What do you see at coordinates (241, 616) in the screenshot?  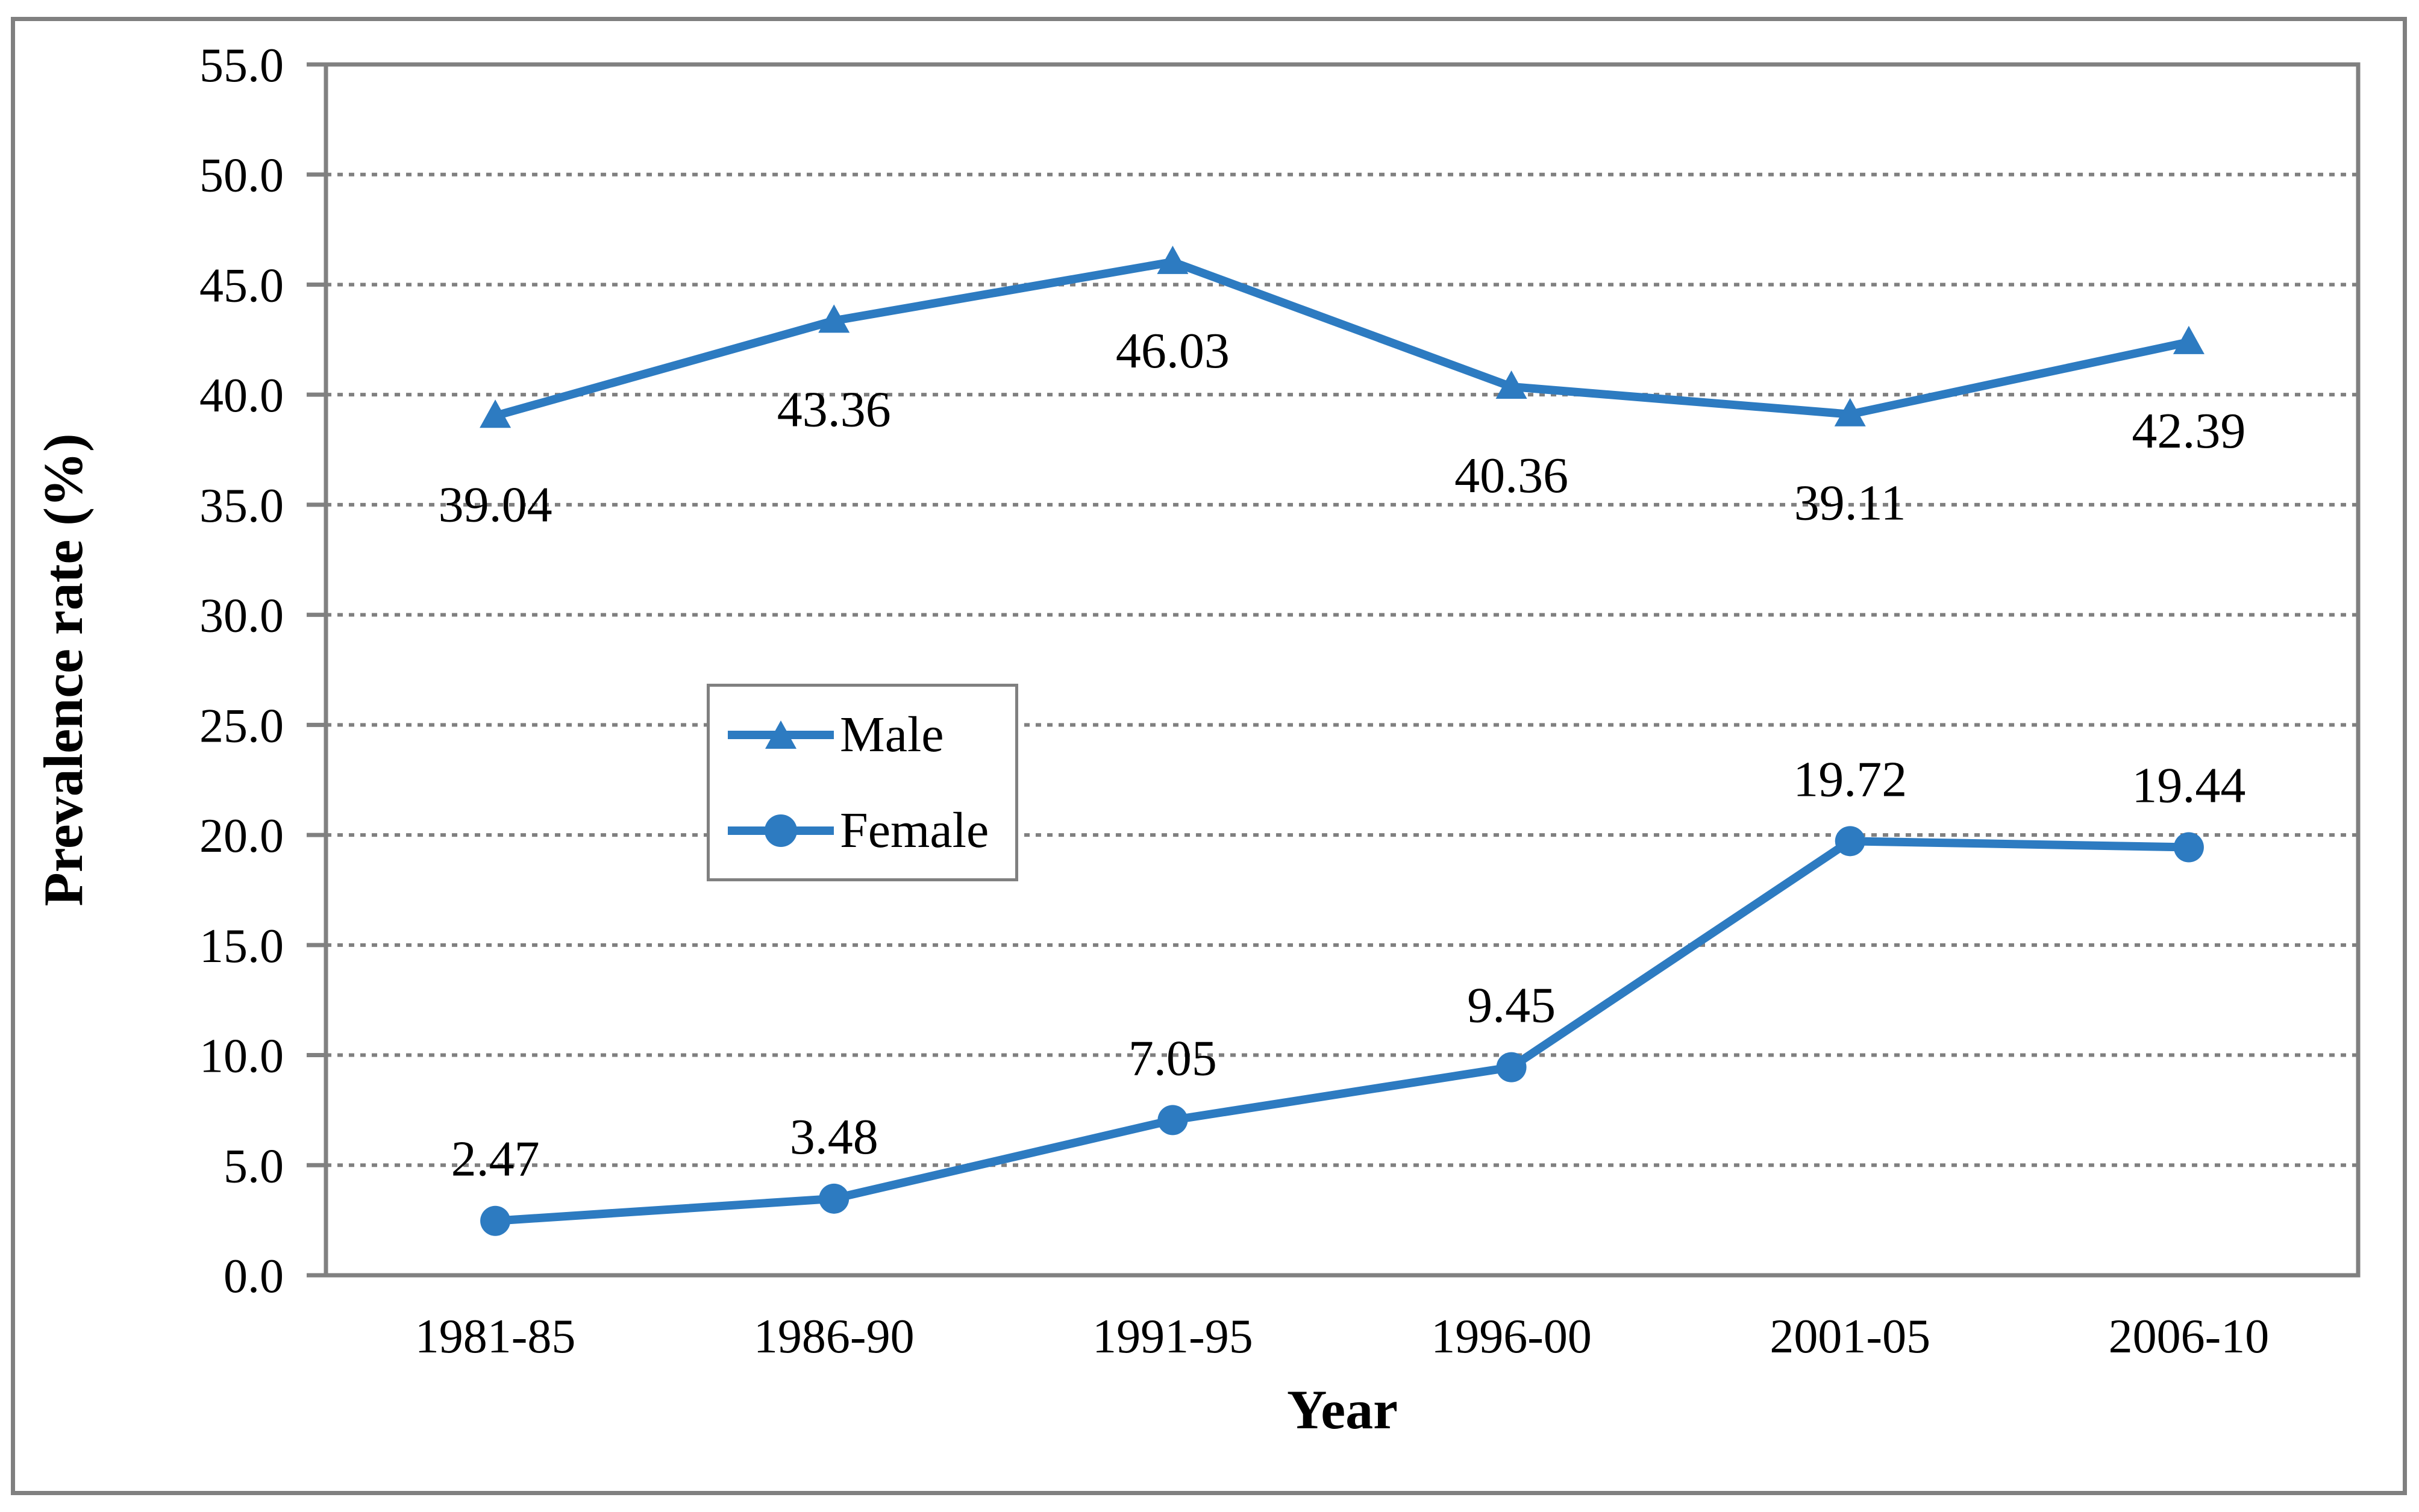 I see `y-tick-label: 30.0` at bounding box center [241, 616].